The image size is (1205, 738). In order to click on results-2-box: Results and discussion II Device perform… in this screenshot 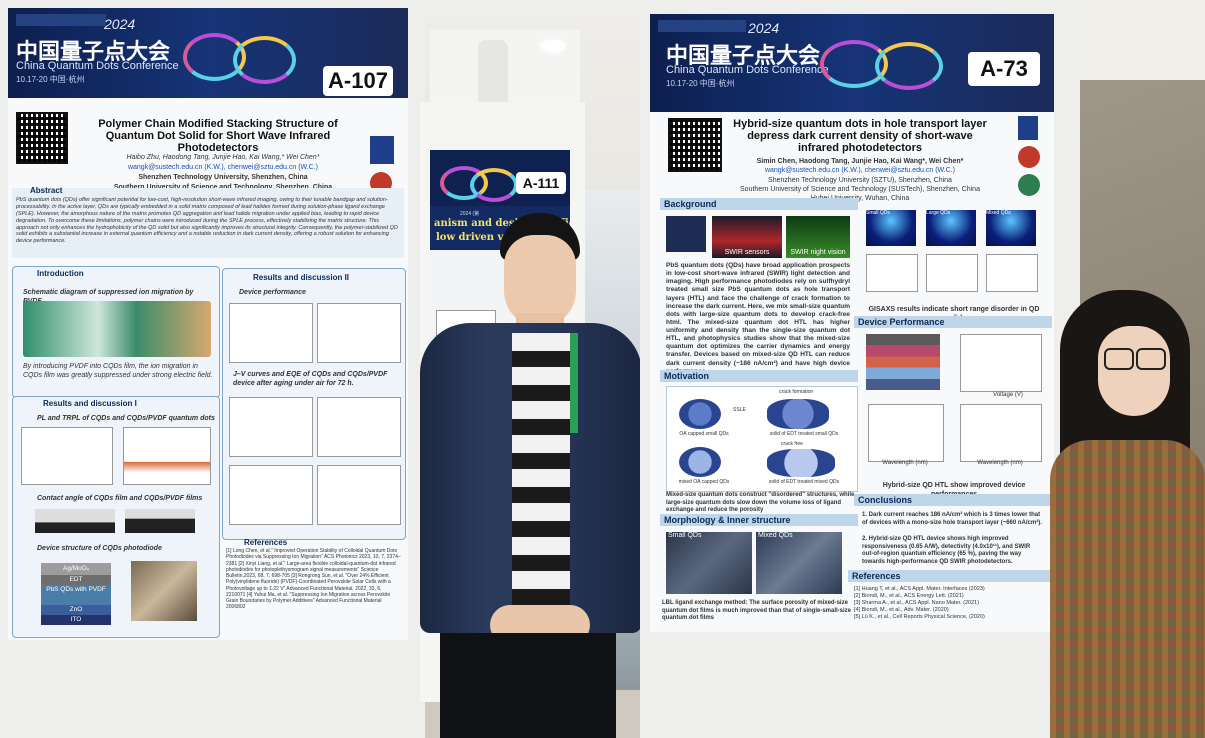, I will do `click(314, 404)`.